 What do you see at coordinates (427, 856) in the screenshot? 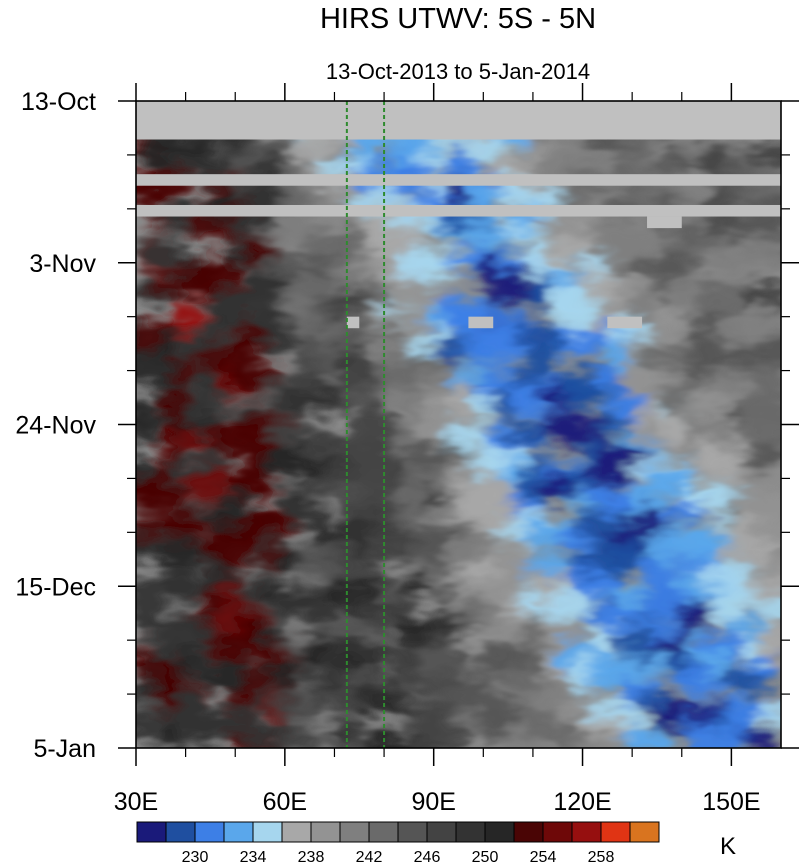
I see `colorbar-tick-label: 246` at bounding box center [427, 856].